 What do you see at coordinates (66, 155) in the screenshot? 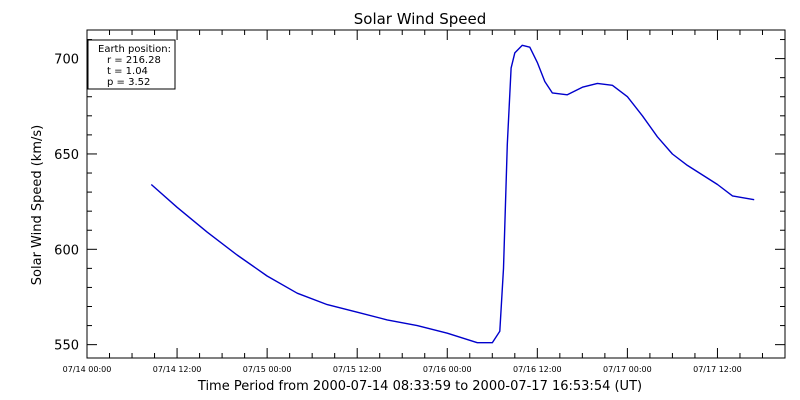
I see `y-tick-label: 650` at bounding box center [66, 155].